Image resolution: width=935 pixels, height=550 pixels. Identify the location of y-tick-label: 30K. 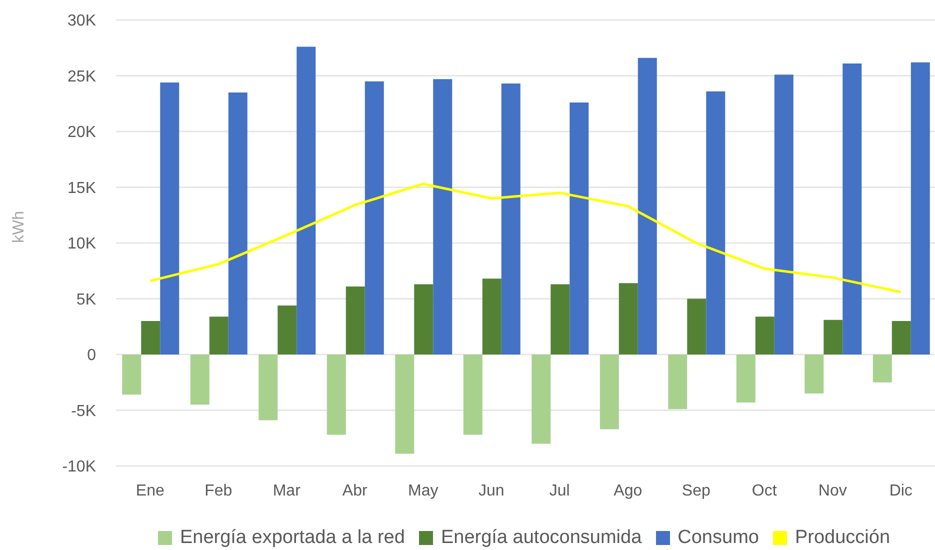
(82, 21).